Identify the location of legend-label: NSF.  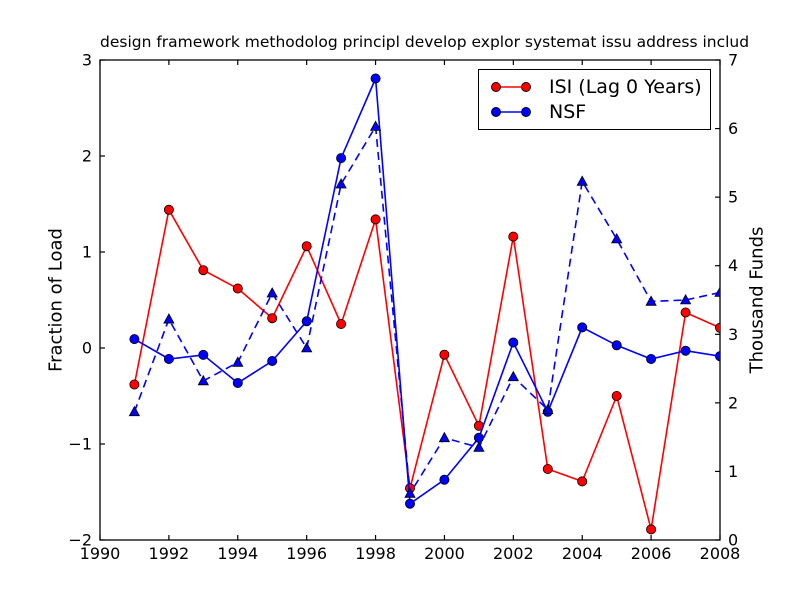
(568, 112).